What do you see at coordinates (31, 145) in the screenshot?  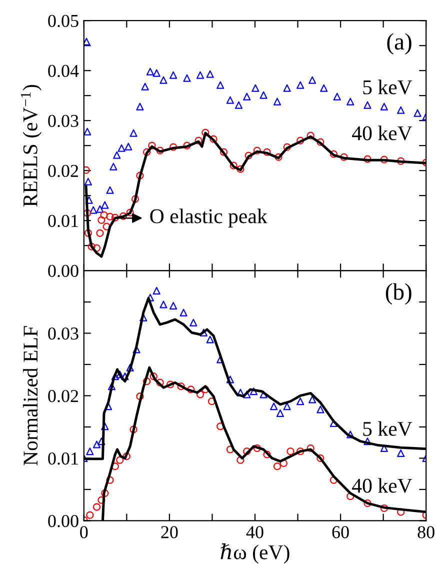 I see `y-axis-title: REELS (eV$^{−1}$)` at bounding box center [31, 145].